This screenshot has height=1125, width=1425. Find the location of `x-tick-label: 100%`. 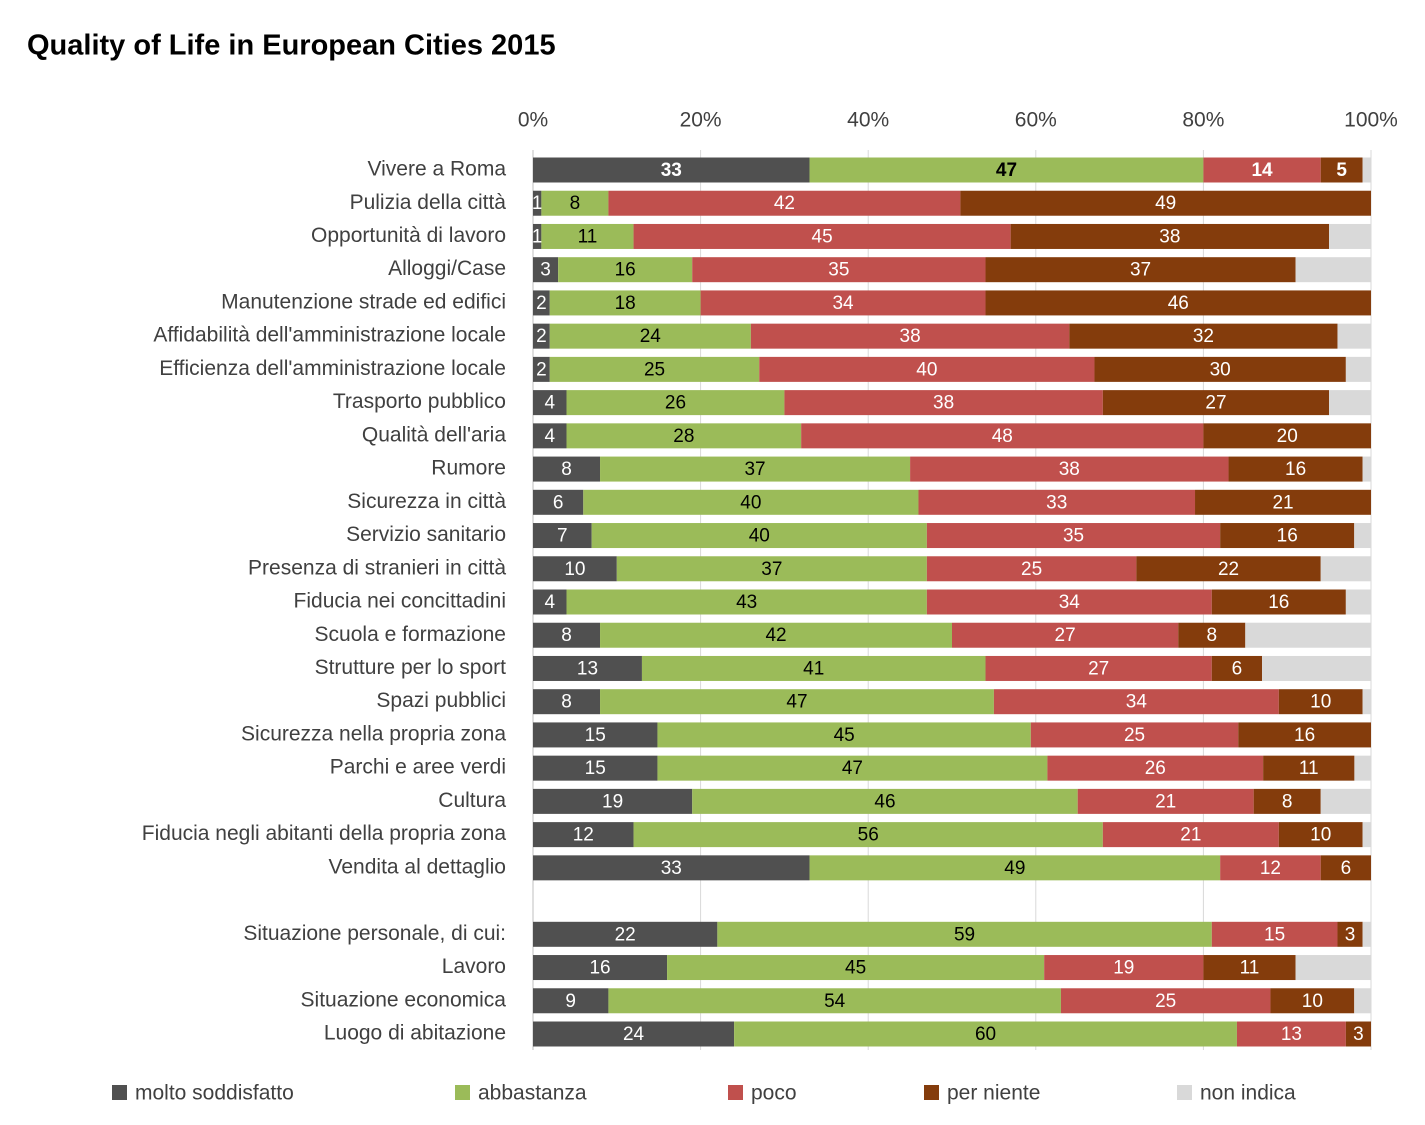

x-tick-label: 100% is located at coordinates (1371, 120).